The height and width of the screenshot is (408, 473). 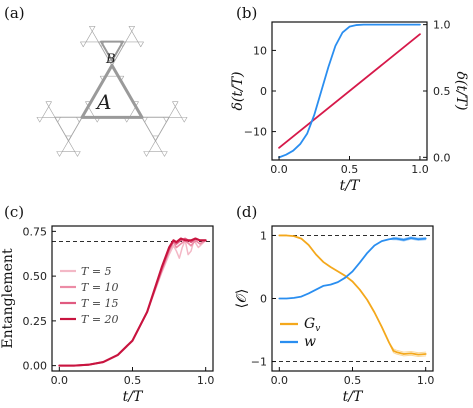 I want to click on panel-c-label: (c), so click(x=14, y=212).